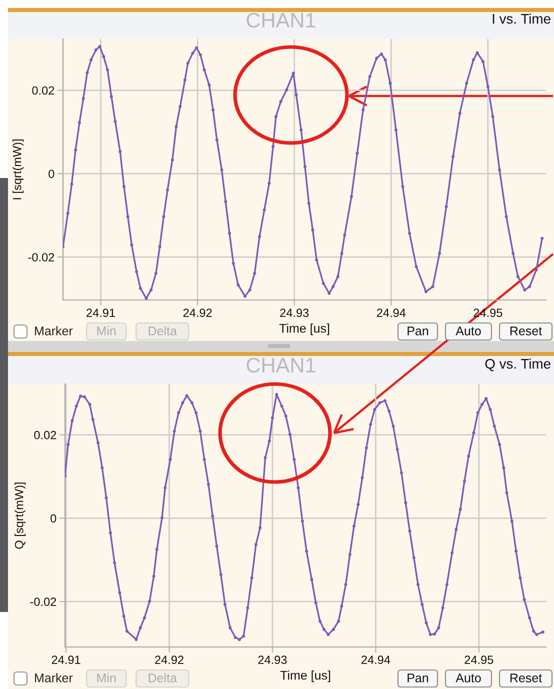  I want to click on chart-subtitle: I vs. Time, so click(521, 19).